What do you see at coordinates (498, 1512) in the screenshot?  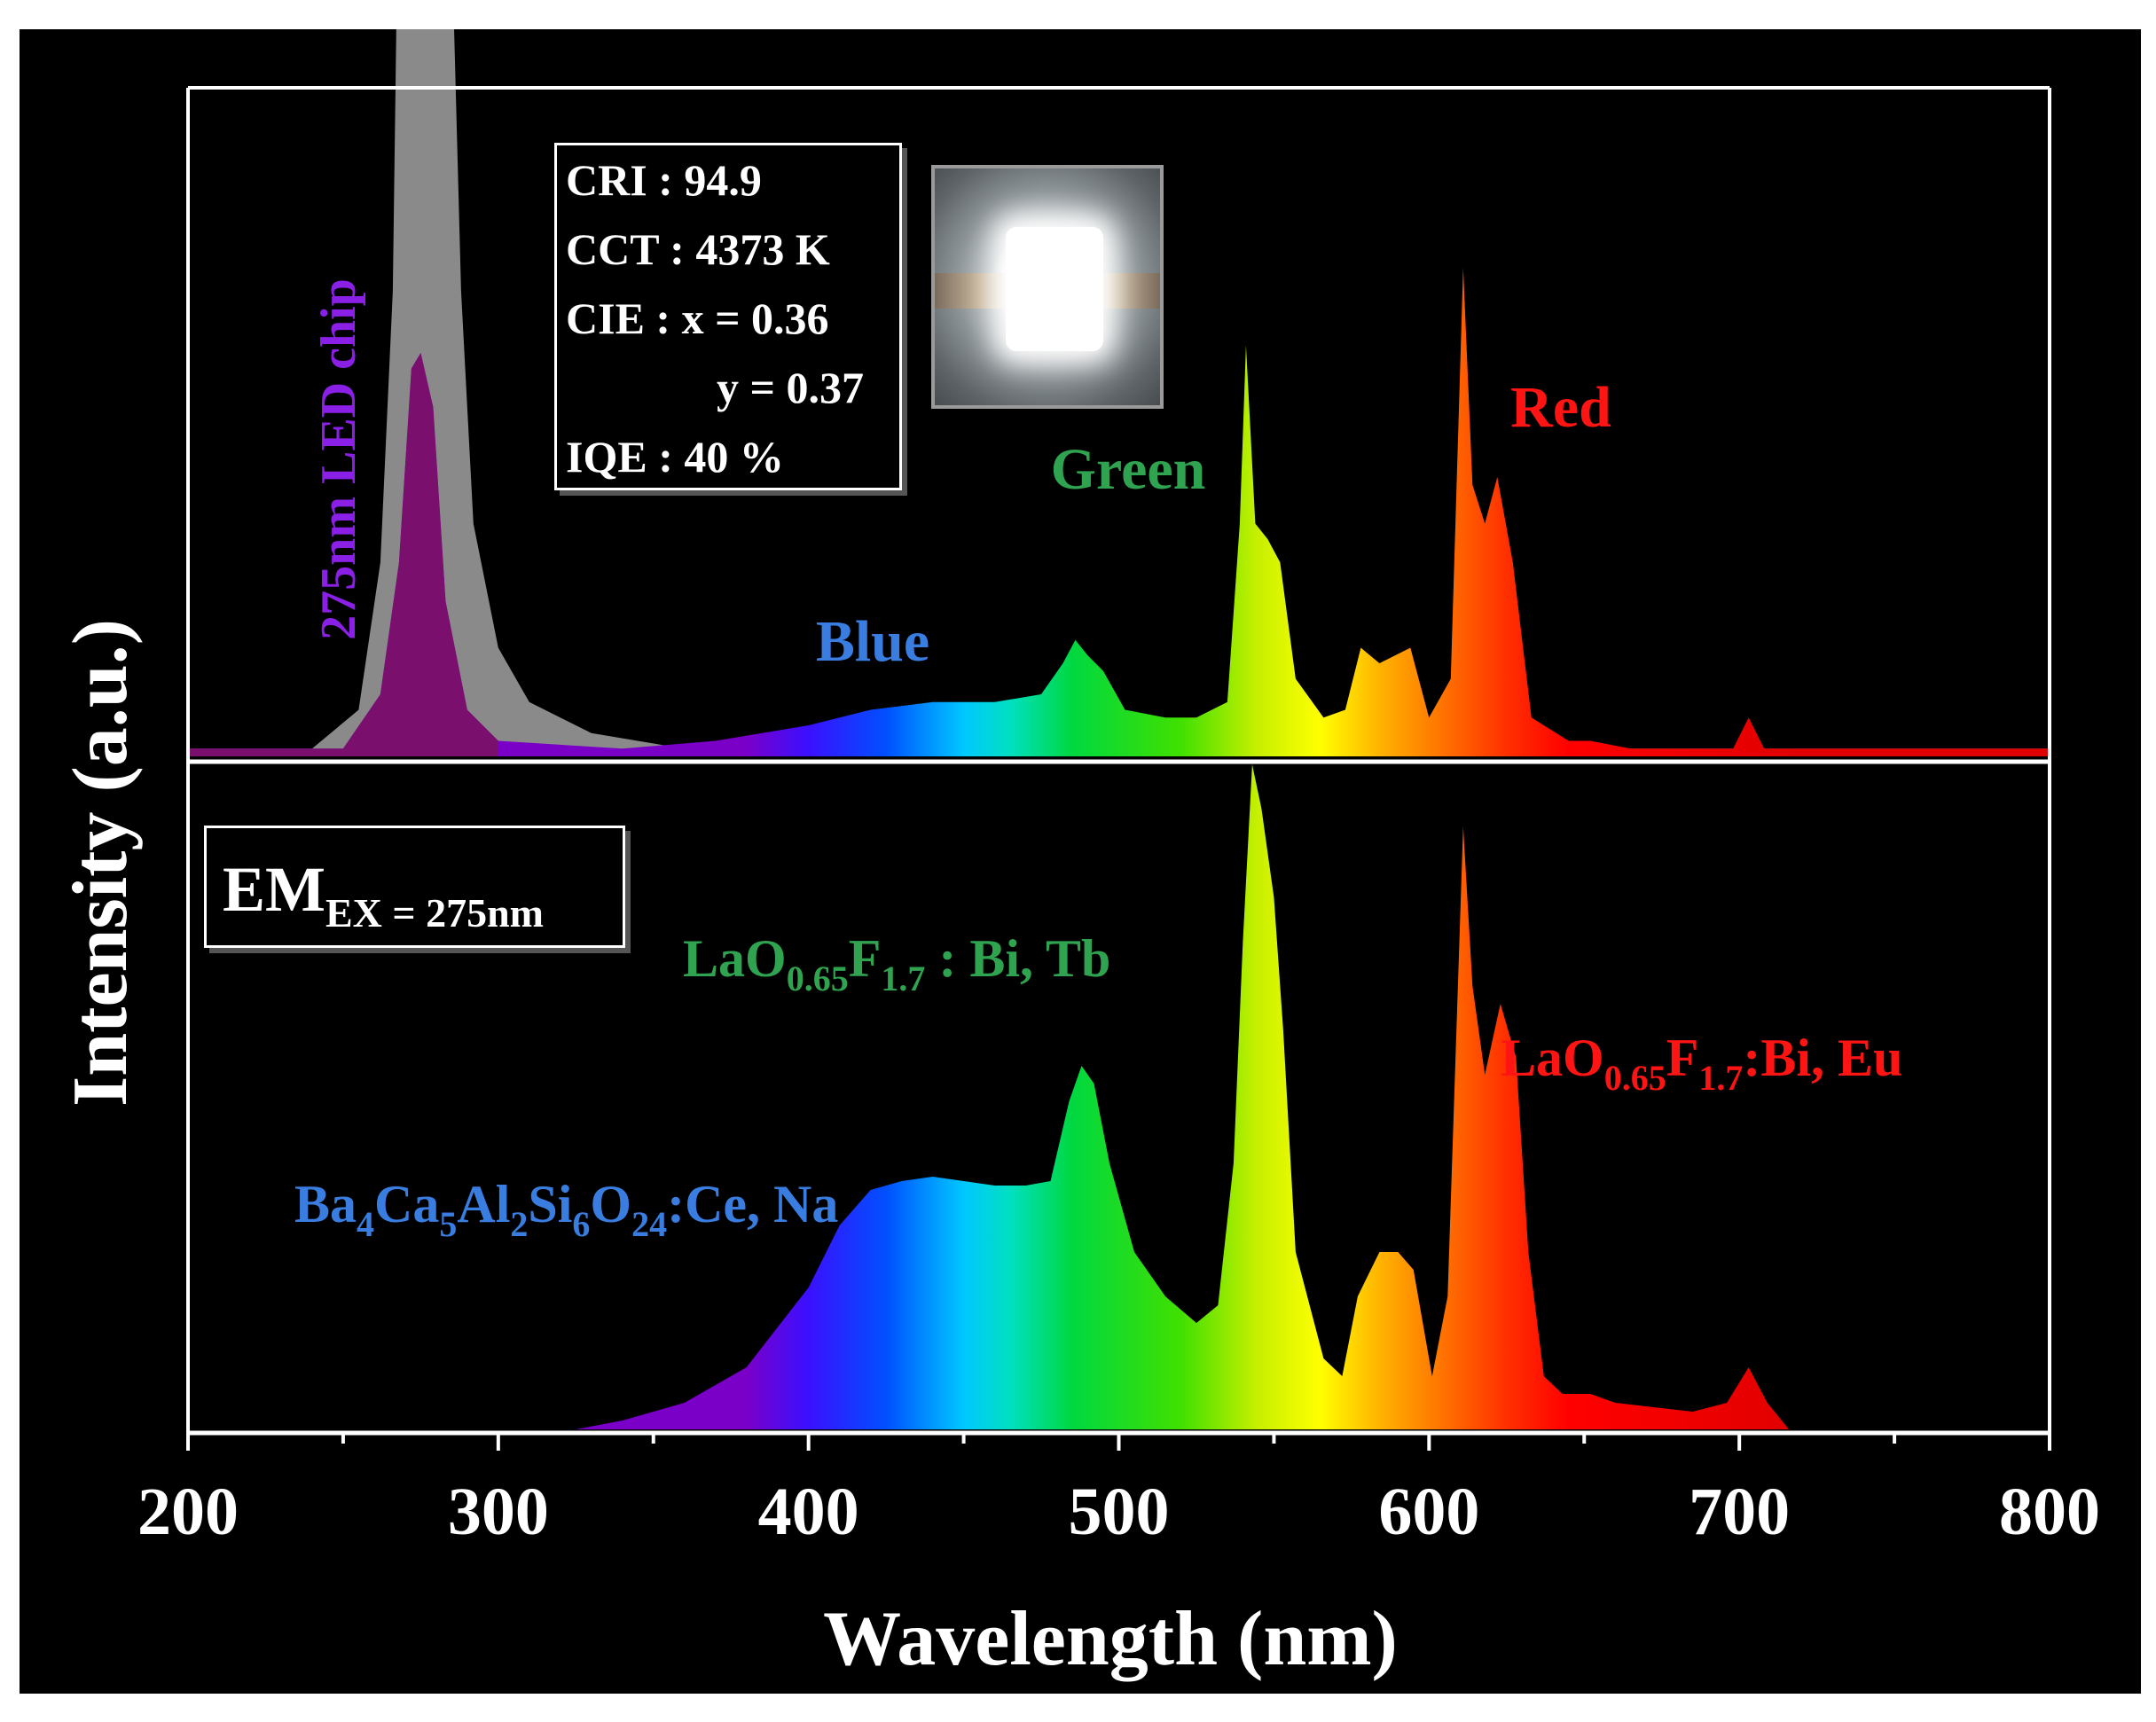 I see `x-tick-label: 300` at bounding box center [498, 1512].